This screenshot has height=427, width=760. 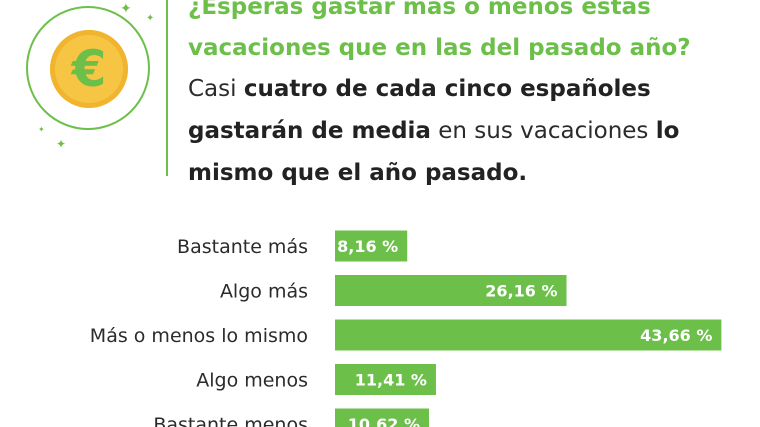 I want to click on euro-symbol: €, so click(x=89, y=69).